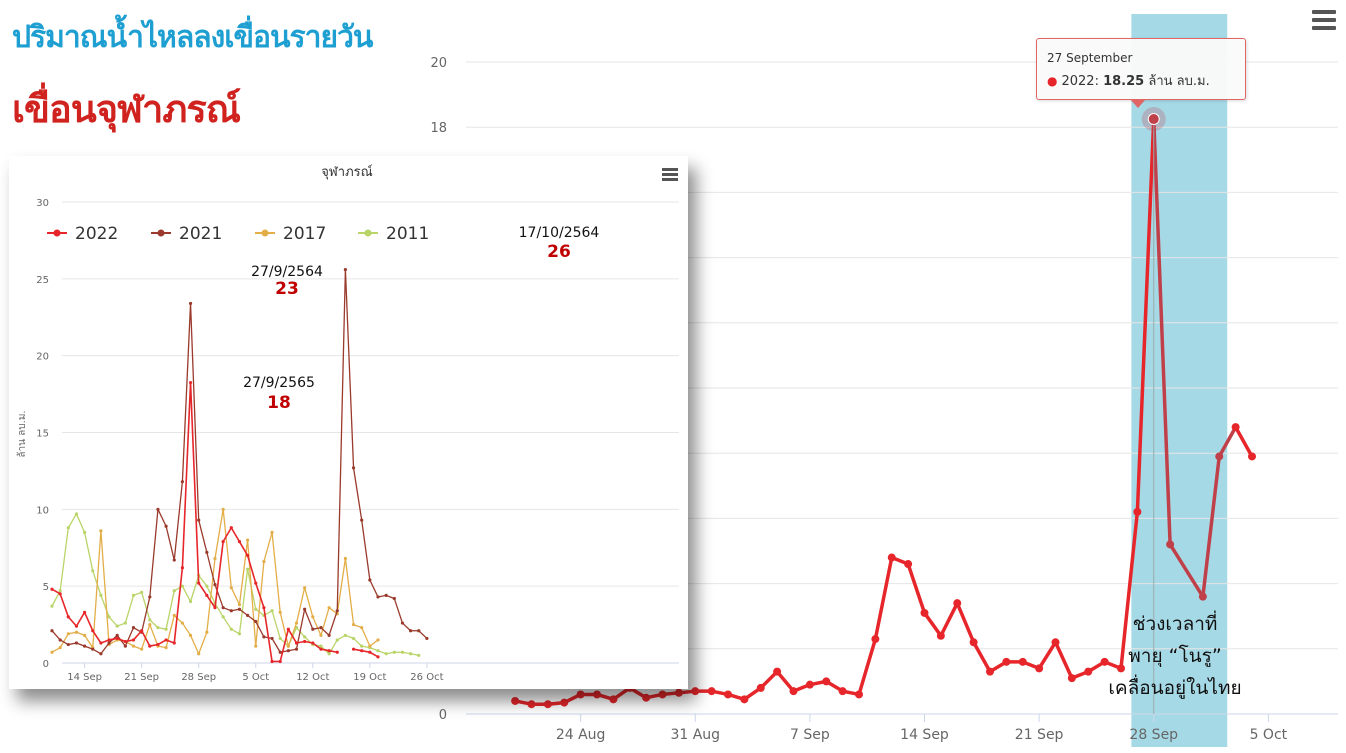  I want to click on inset-x-tick-label: 19 Oct, so click(369, 677).